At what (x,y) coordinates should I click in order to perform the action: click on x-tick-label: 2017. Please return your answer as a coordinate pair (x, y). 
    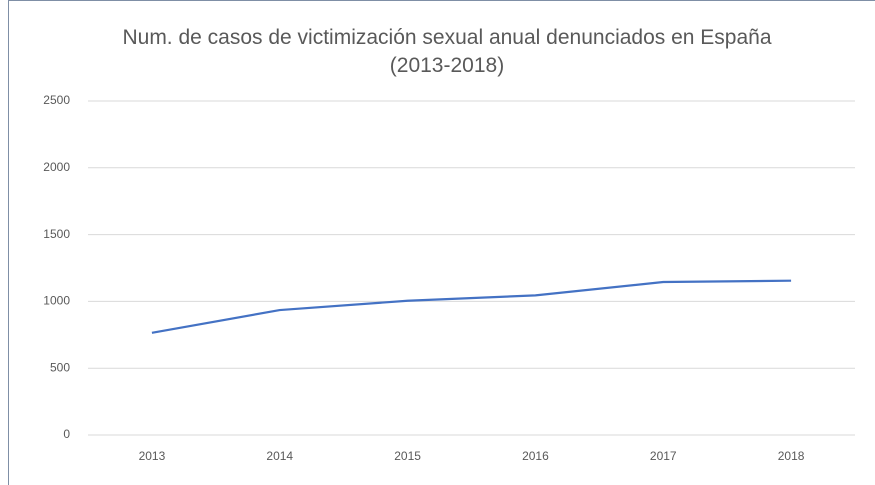
    Looking at the image, I should click on (663, 456).